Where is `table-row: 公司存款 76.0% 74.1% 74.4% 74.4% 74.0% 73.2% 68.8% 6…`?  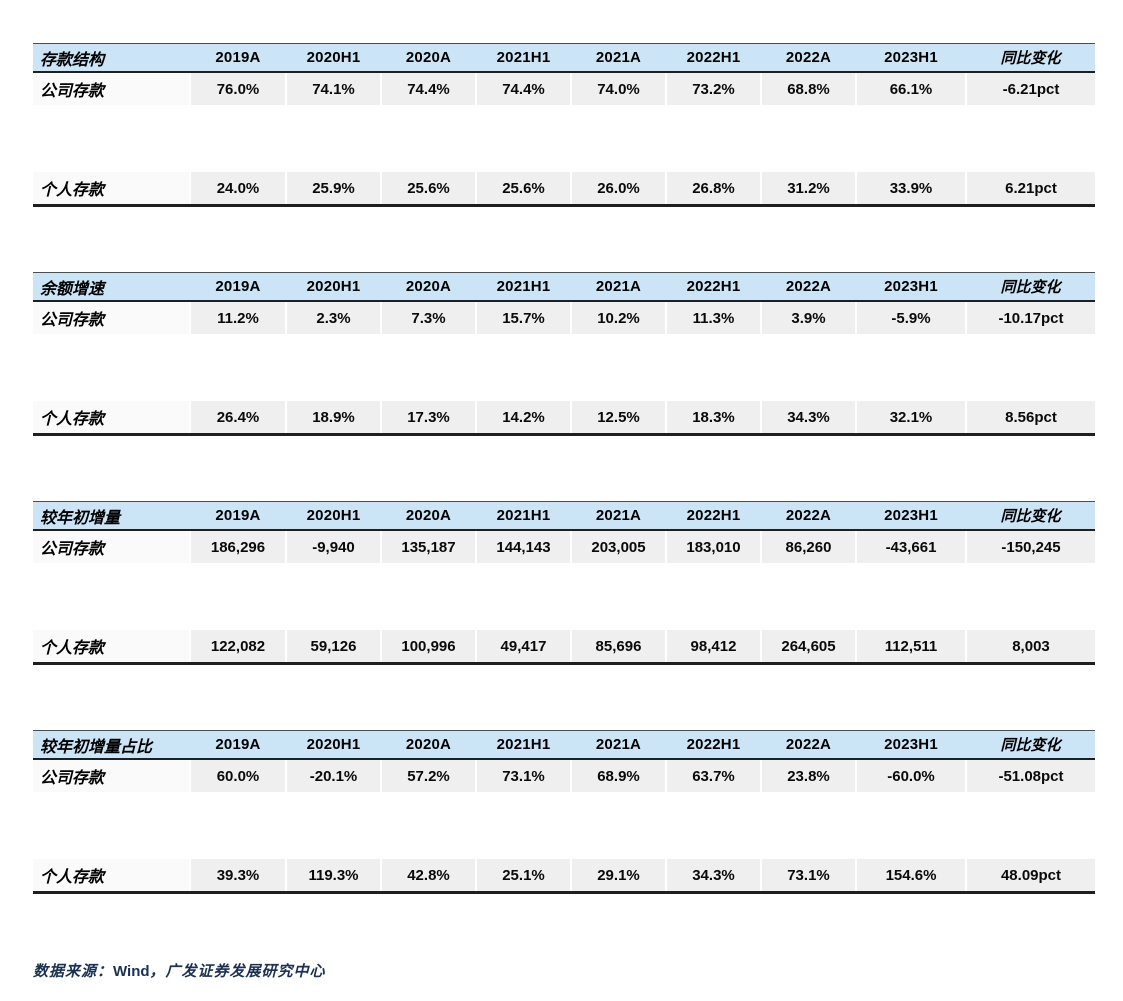
table-row: 公司存款 76.0% 74.1% 74.4% 74.4% 74.0% 73.2% 68.8% 6… is located at coordinates (564, 88).